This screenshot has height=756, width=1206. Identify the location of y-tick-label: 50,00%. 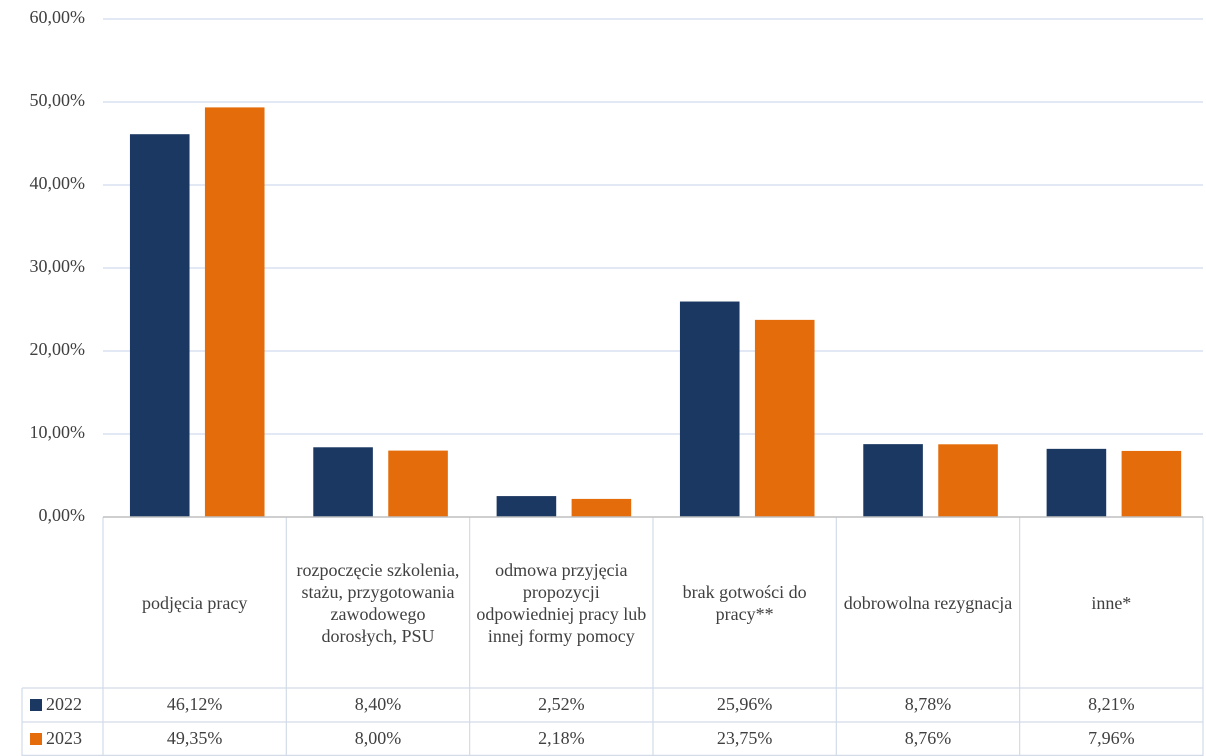
(58, 100).